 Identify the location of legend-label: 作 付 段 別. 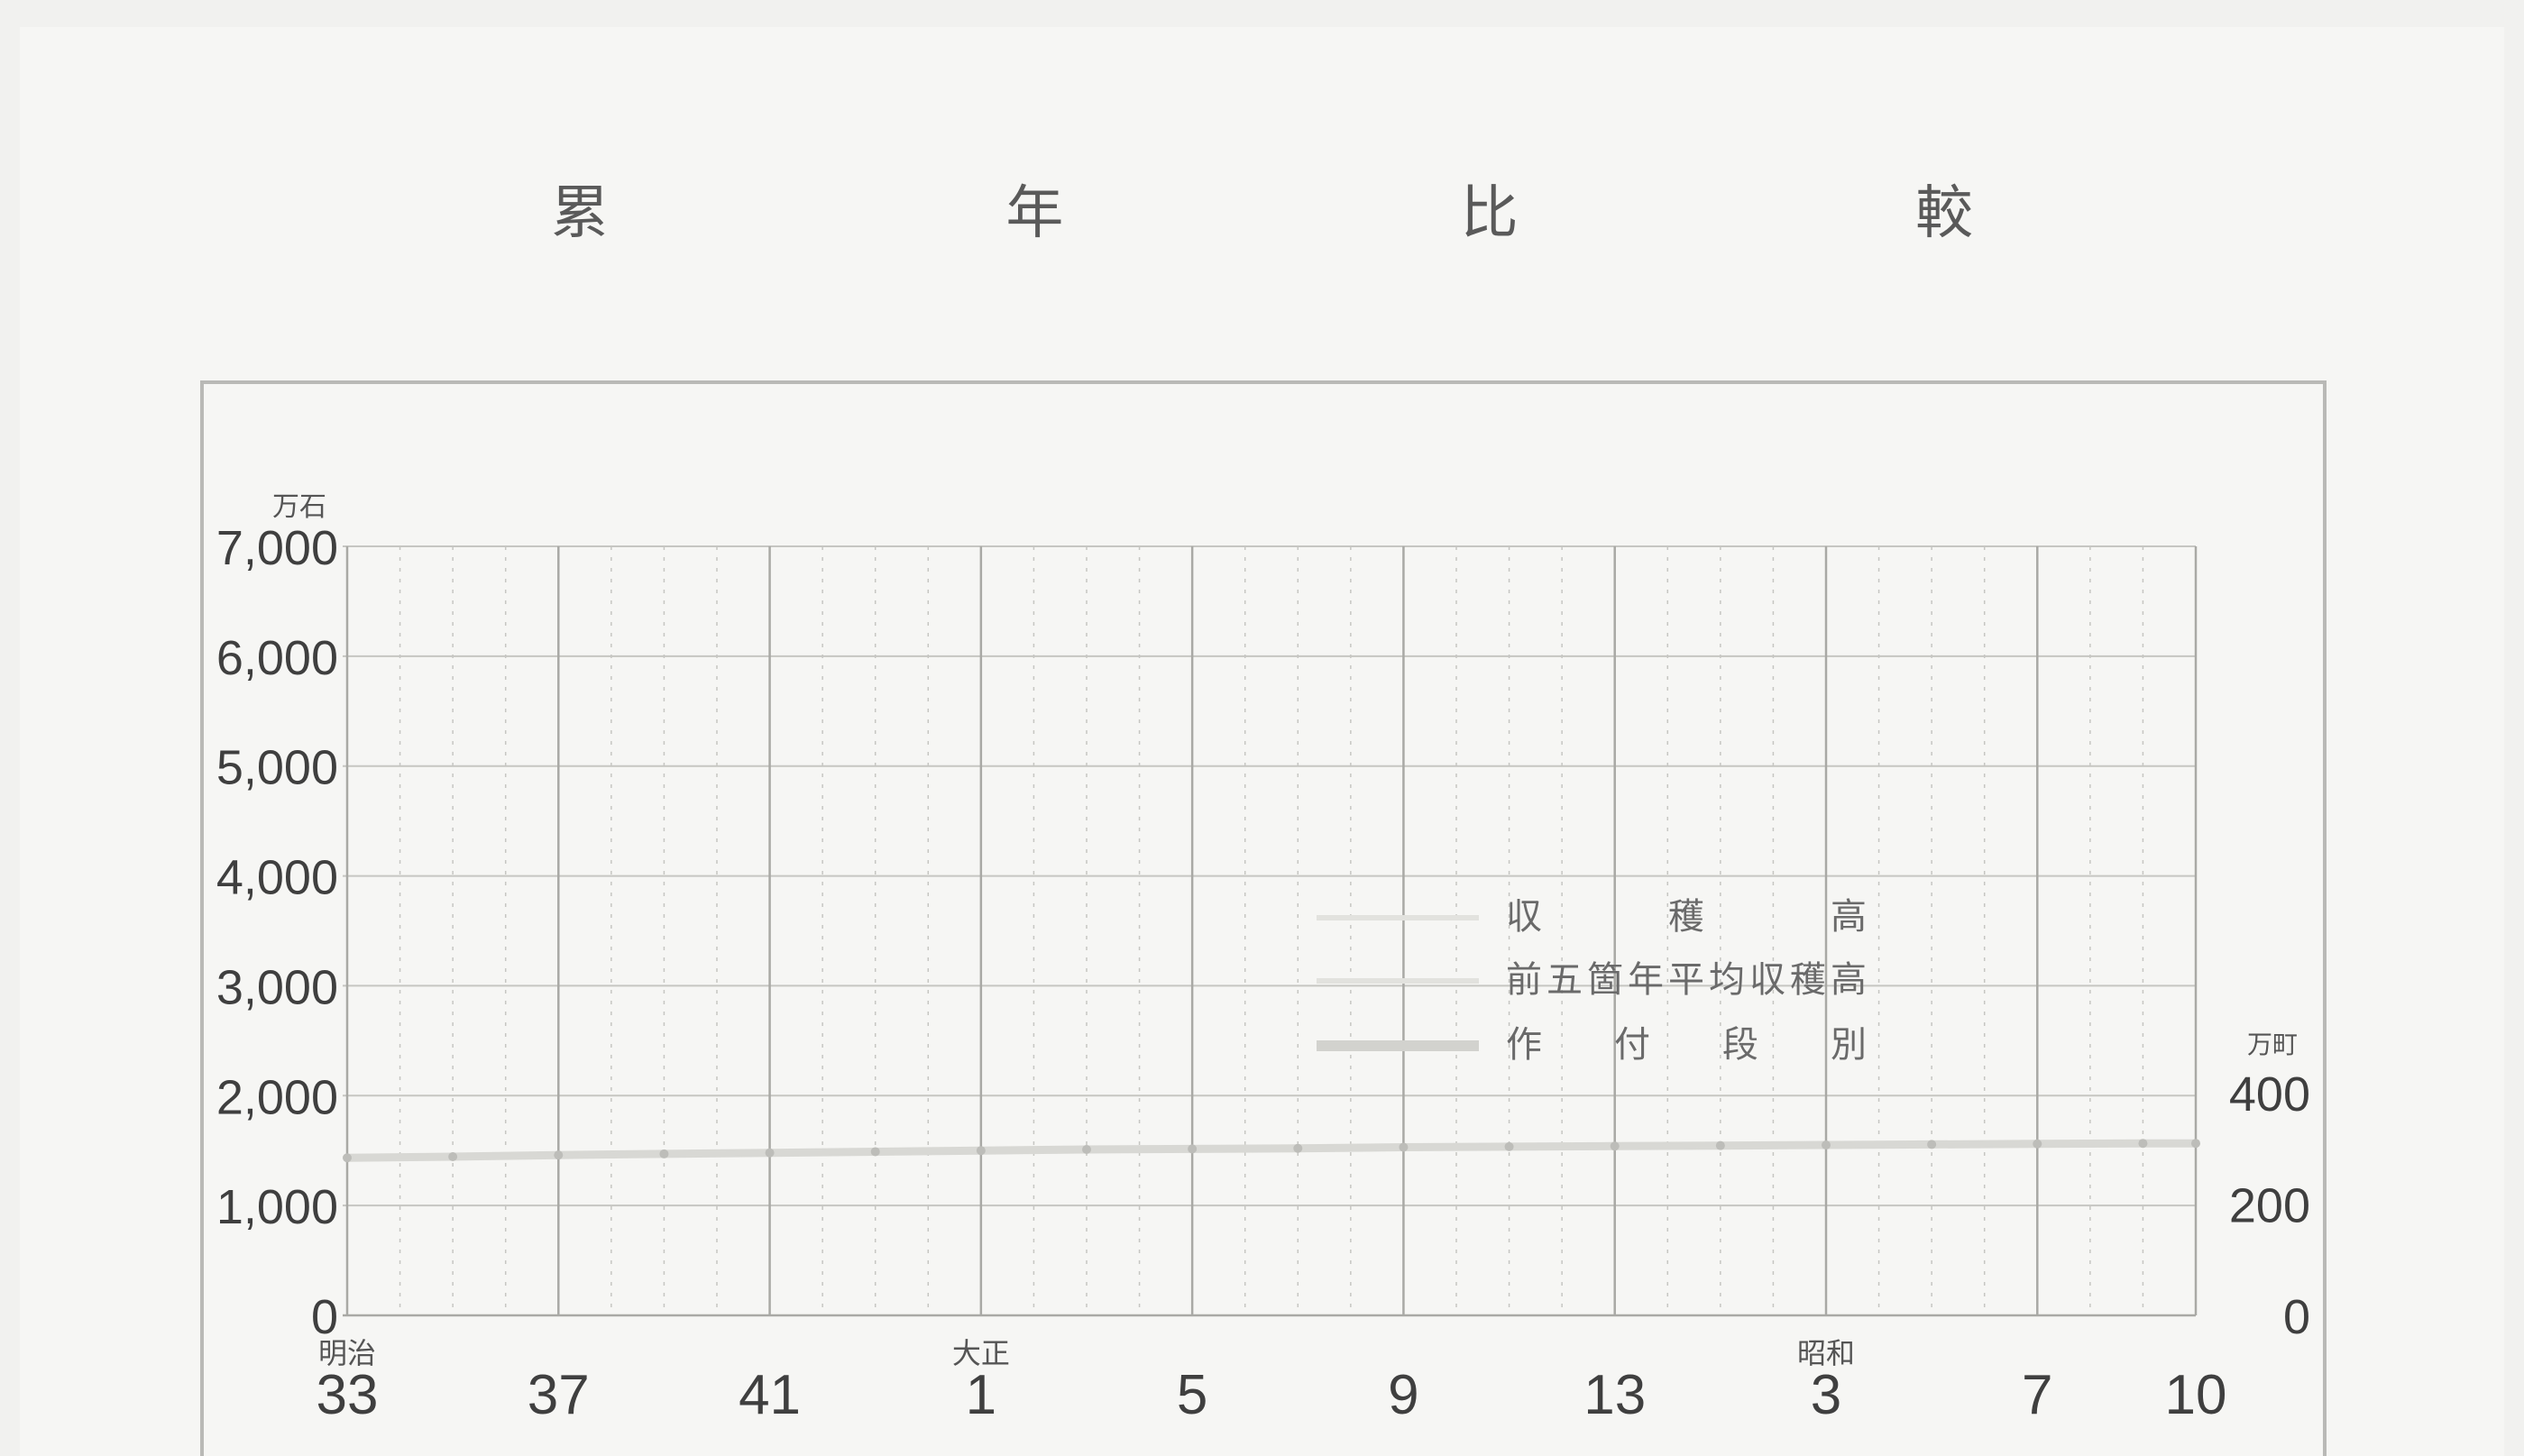
(1687, 1045).